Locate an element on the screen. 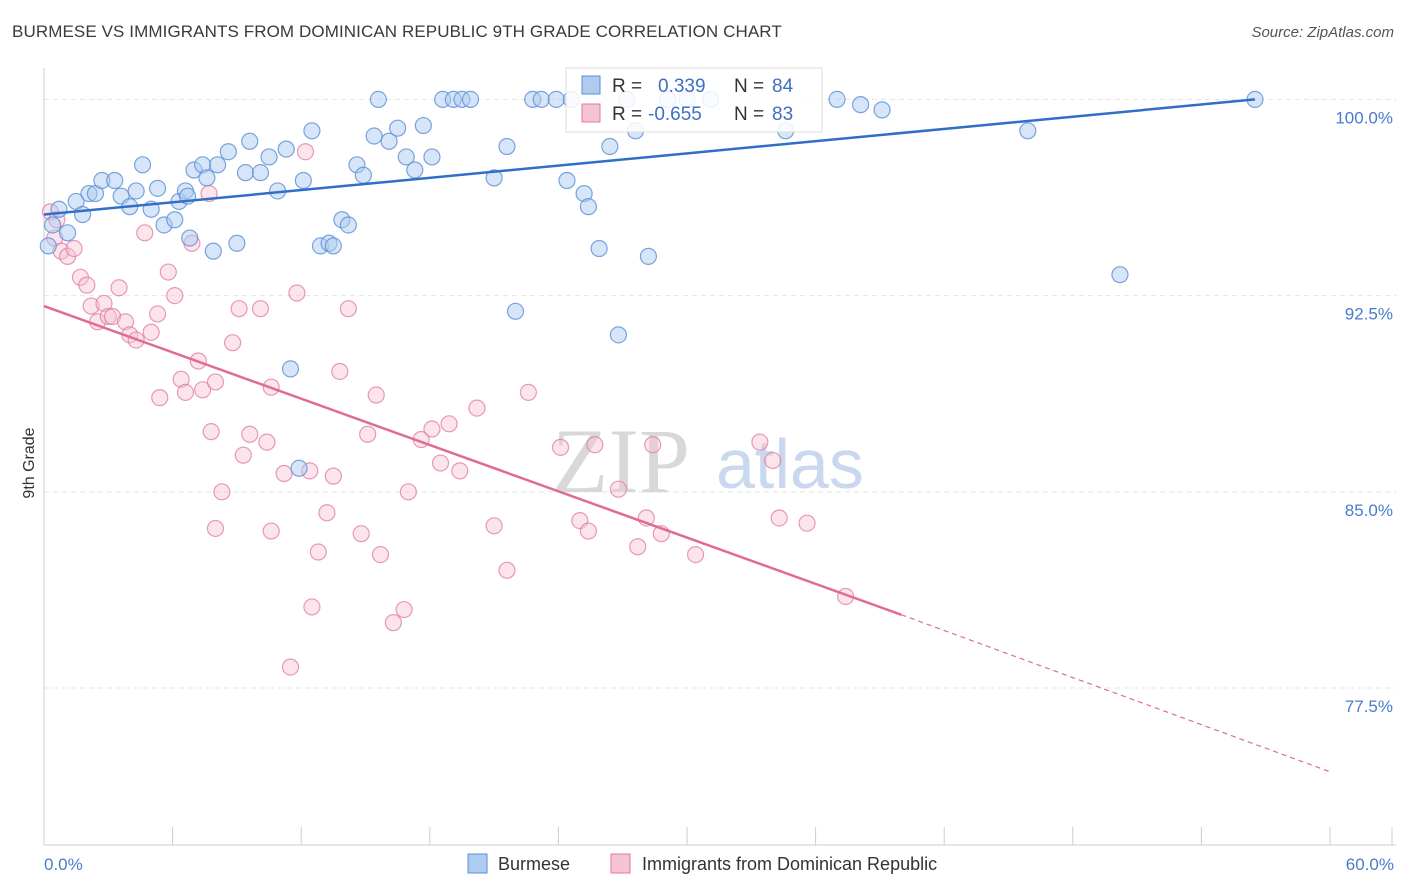 This screenshot has width=1406, height=892. stats-legend-box: R = 0.339 N = 84 R = -0.655 N = 83 is located at coordinates (694, 100).